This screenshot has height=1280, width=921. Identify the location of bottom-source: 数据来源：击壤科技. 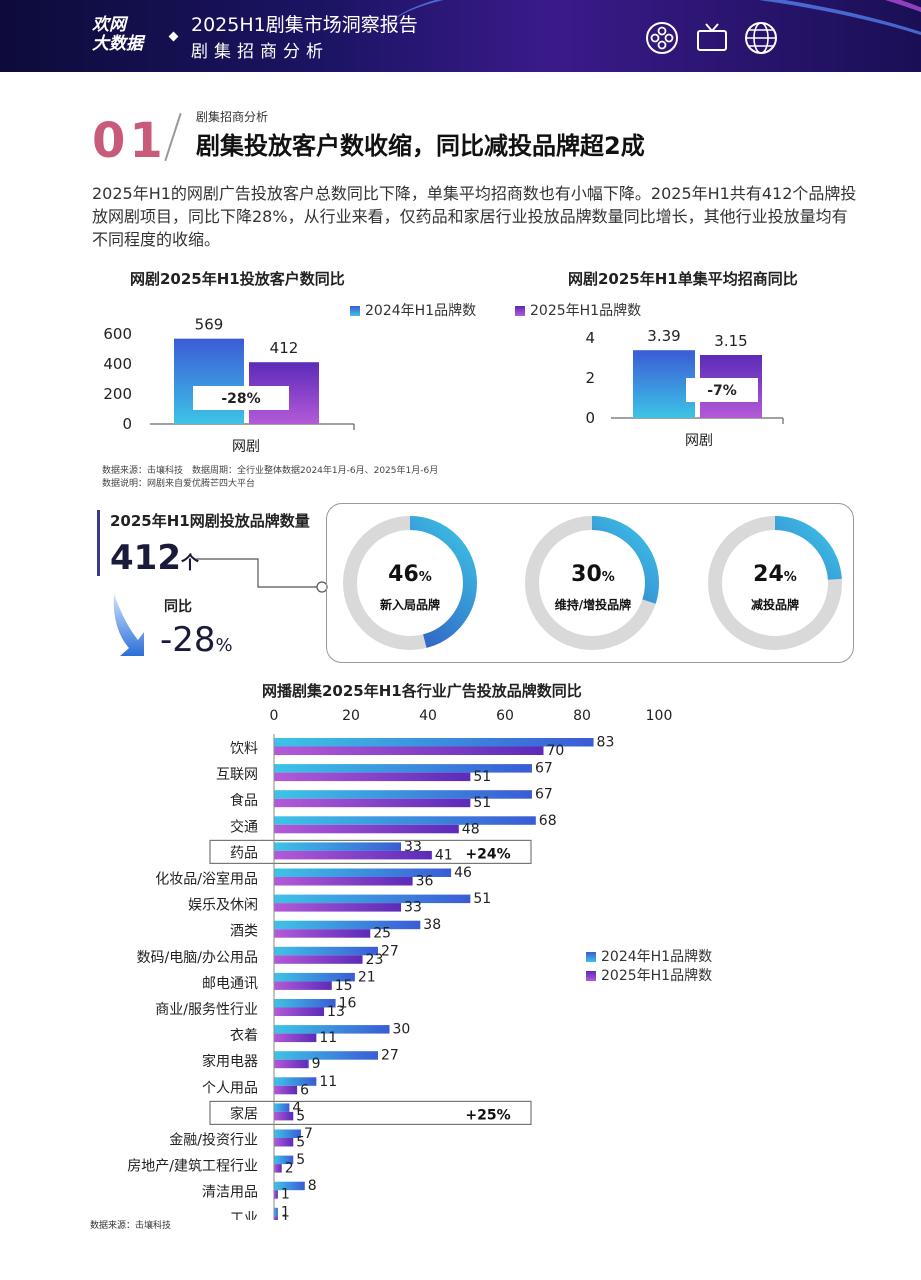
(131, 1226).